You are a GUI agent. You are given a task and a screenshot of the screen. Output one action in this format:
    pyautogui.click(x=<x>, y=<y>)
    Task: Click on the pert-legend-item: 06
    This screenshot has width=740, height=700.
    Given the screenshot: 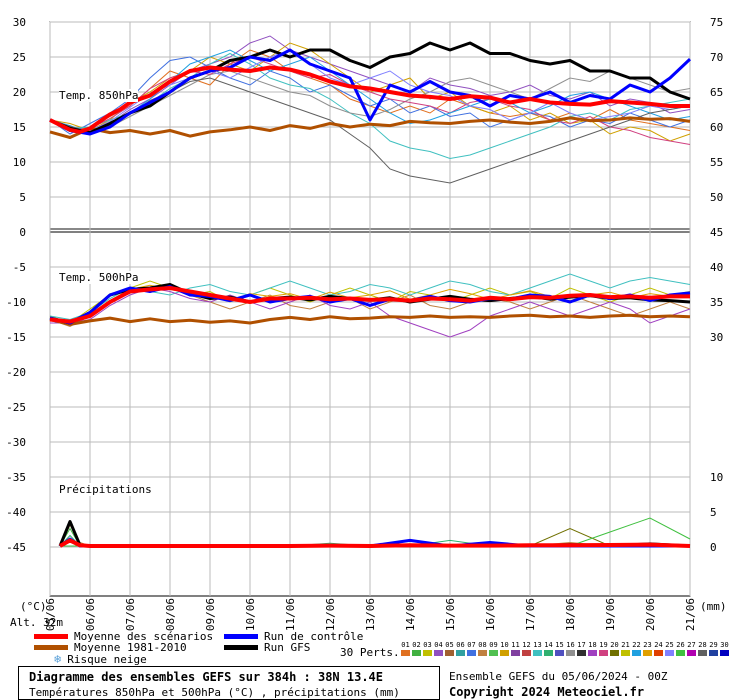 What is the action you would take?
    pyautogui.click(x=460, y=648)
    